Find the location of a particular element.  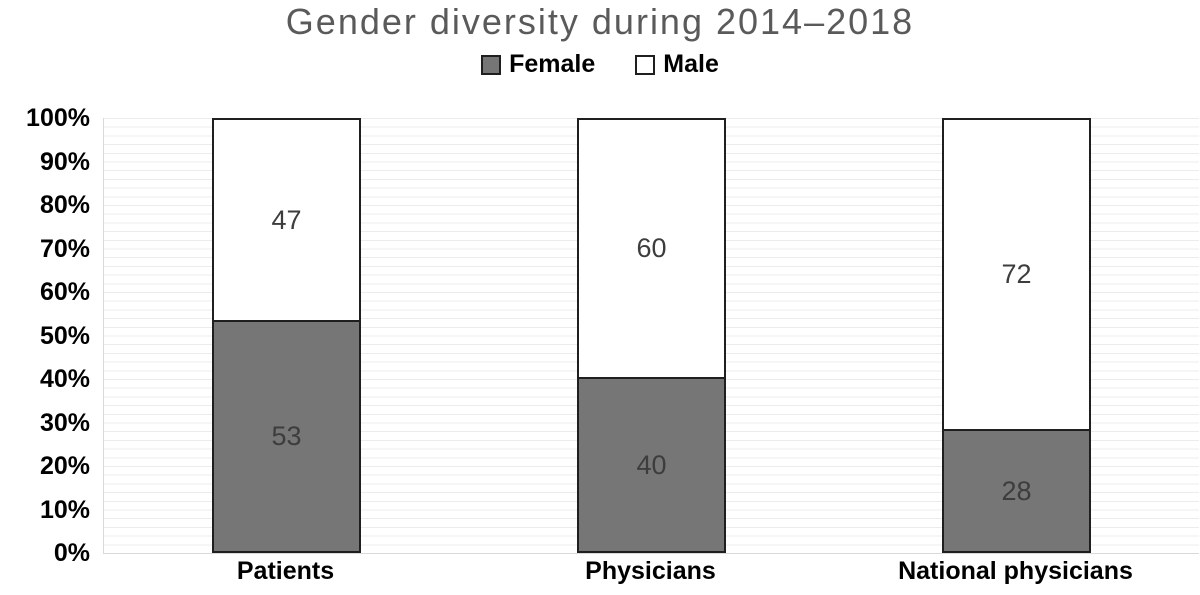

legend: Female Male is located at coordinates (600, 64).